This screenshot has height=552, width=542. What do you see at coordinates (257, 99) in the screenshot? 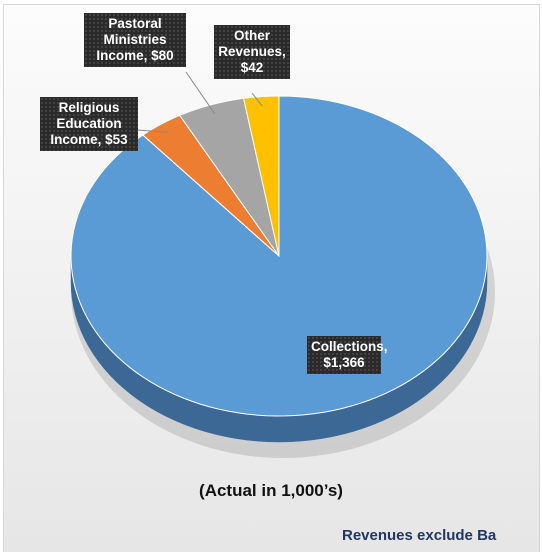
I see `leader-line-other-revenues` at bounding box center [257, 99].